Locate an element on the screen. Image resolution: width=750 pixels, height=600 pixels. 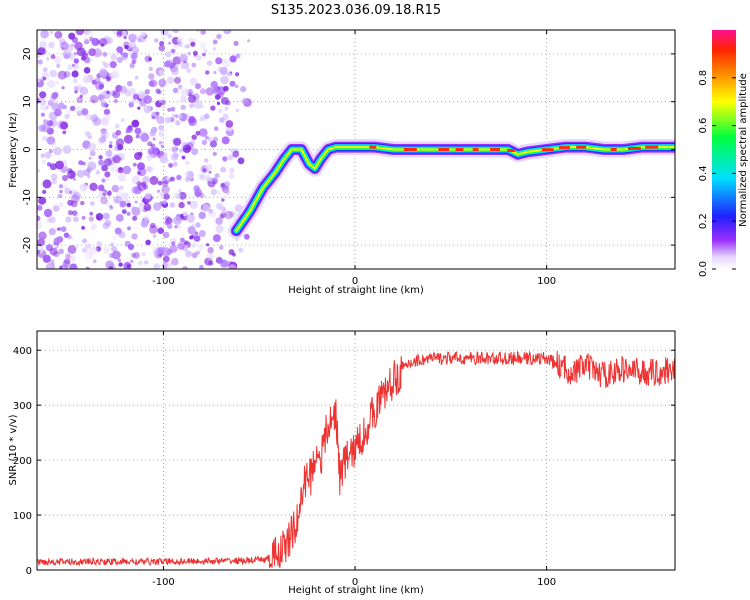
x-tick-label: 0 is located at coordinates (355, 582).